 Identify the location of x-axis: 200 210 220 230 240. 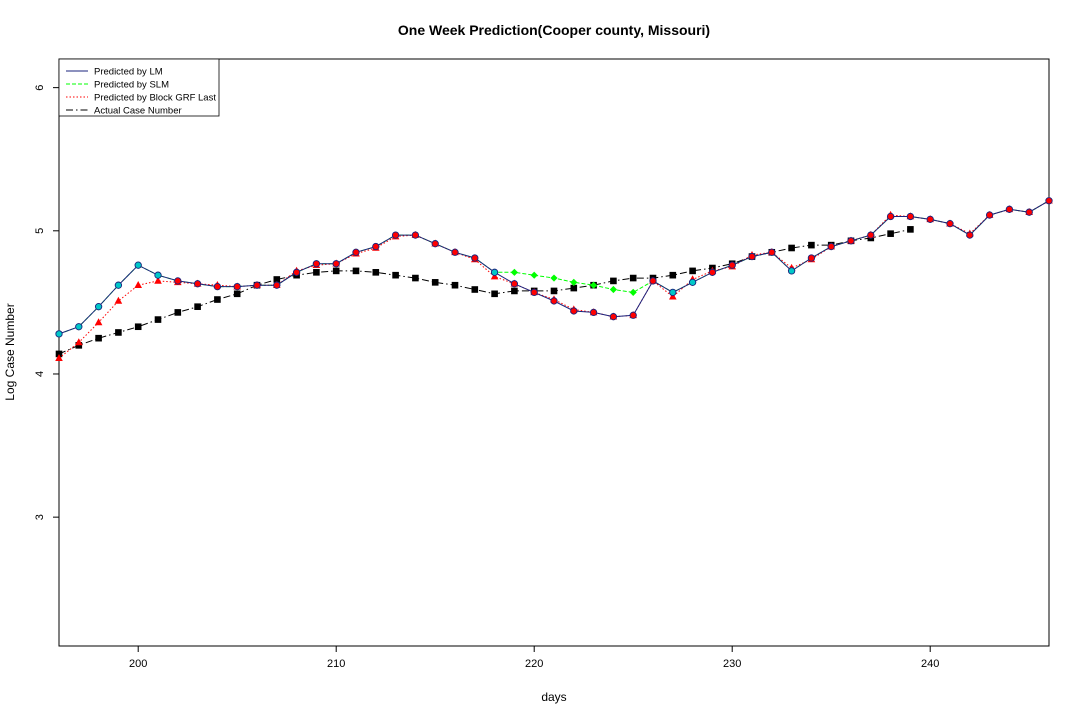
(534, 658).